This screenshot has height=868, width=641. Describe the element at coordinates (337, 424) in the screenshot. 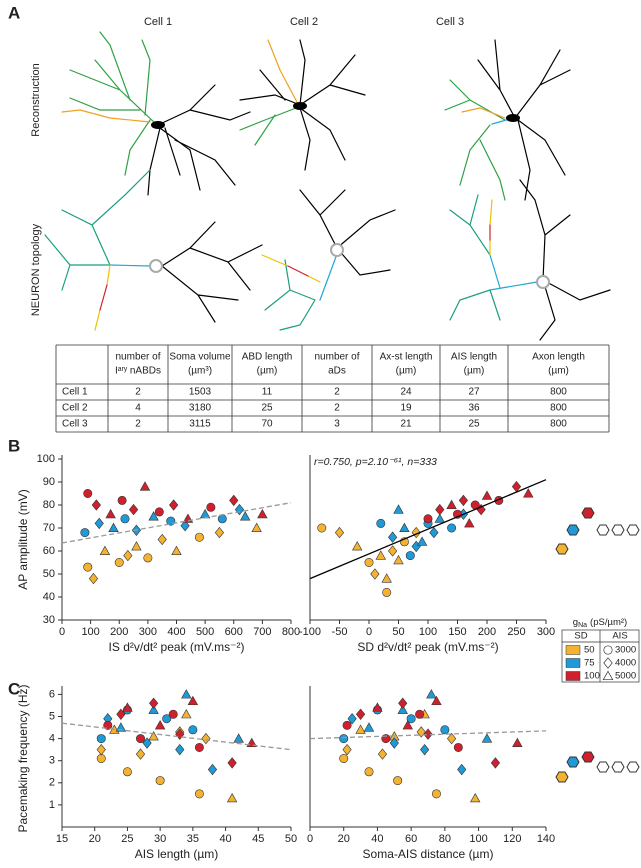

I see `table-cell: 3` at that location.